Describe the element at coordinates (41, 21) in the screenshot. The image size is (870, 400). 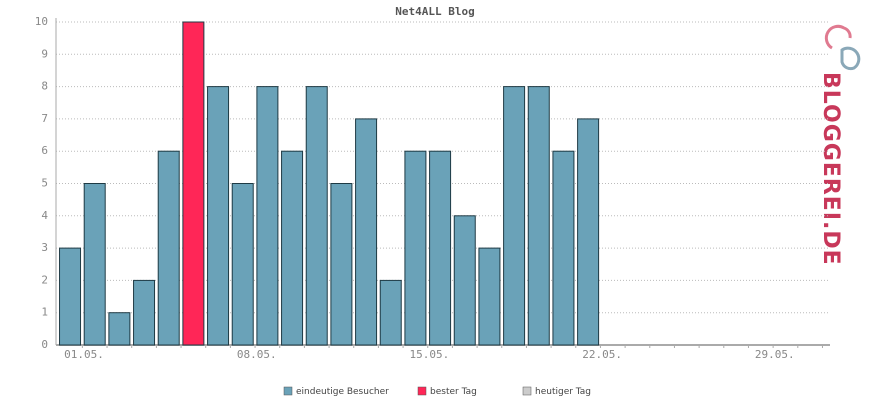
I see `y-tick-label: 10` at that location.